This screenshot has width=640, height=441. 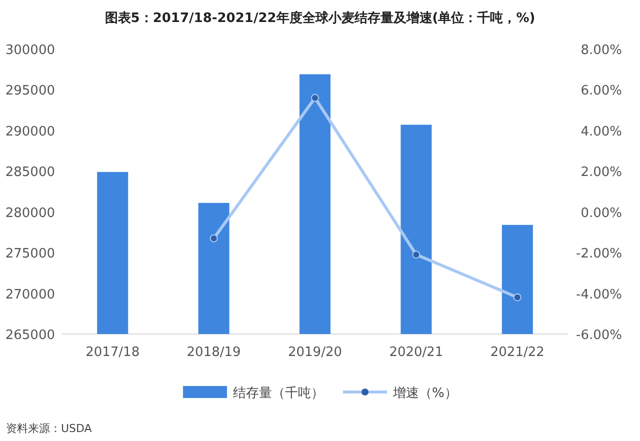 I want to click on y2-tick-label: 0.00%, so click(x=601, y=213).